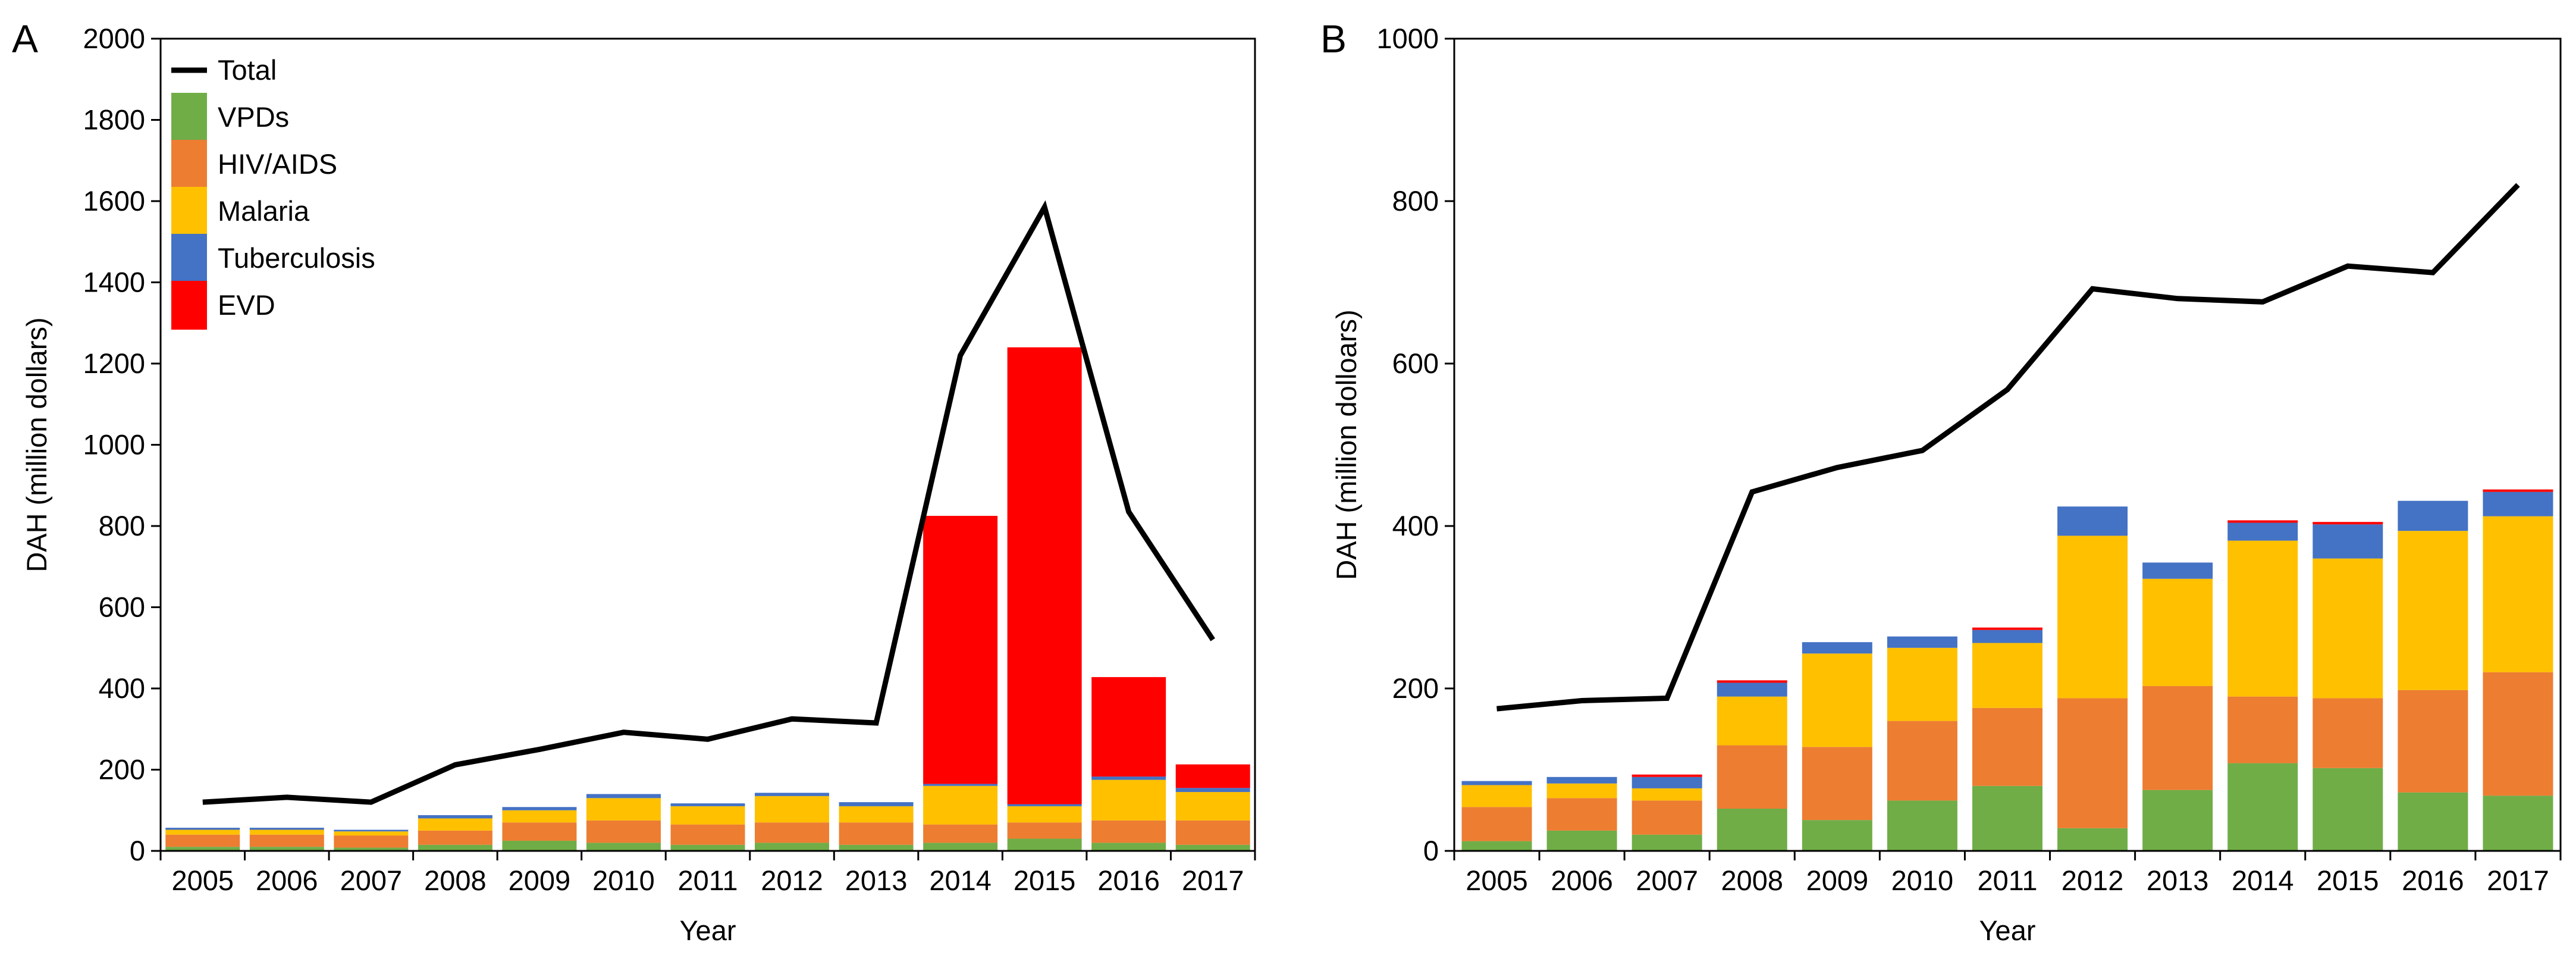 Image resolution: width=2576 pixels, height=958 pixels. What do you see at coordinates (2092, 839) in the screenshot?
I see `bar-vpds-2012` at bounding box center [2092, 839].